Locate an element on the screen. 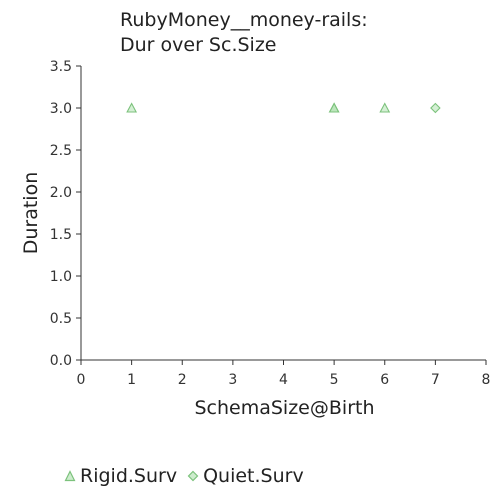  y-tick-label: 2.0 is located at coordinates (61, 193).